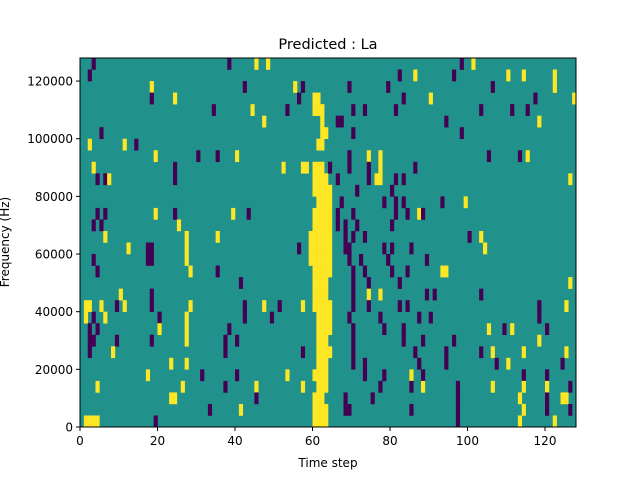  I want to click on x-axis-ticks: 0 20 40 60 80 100 120, so click(316, 437).